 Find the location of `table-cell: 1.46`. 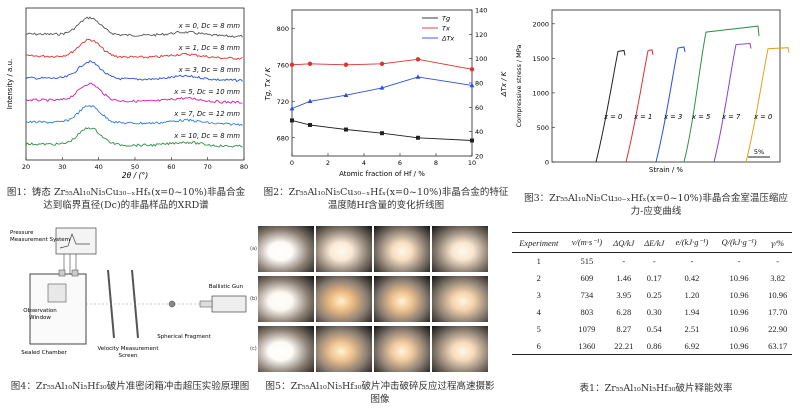

table-cell: 1.46 is located at coordinates (624, 278).